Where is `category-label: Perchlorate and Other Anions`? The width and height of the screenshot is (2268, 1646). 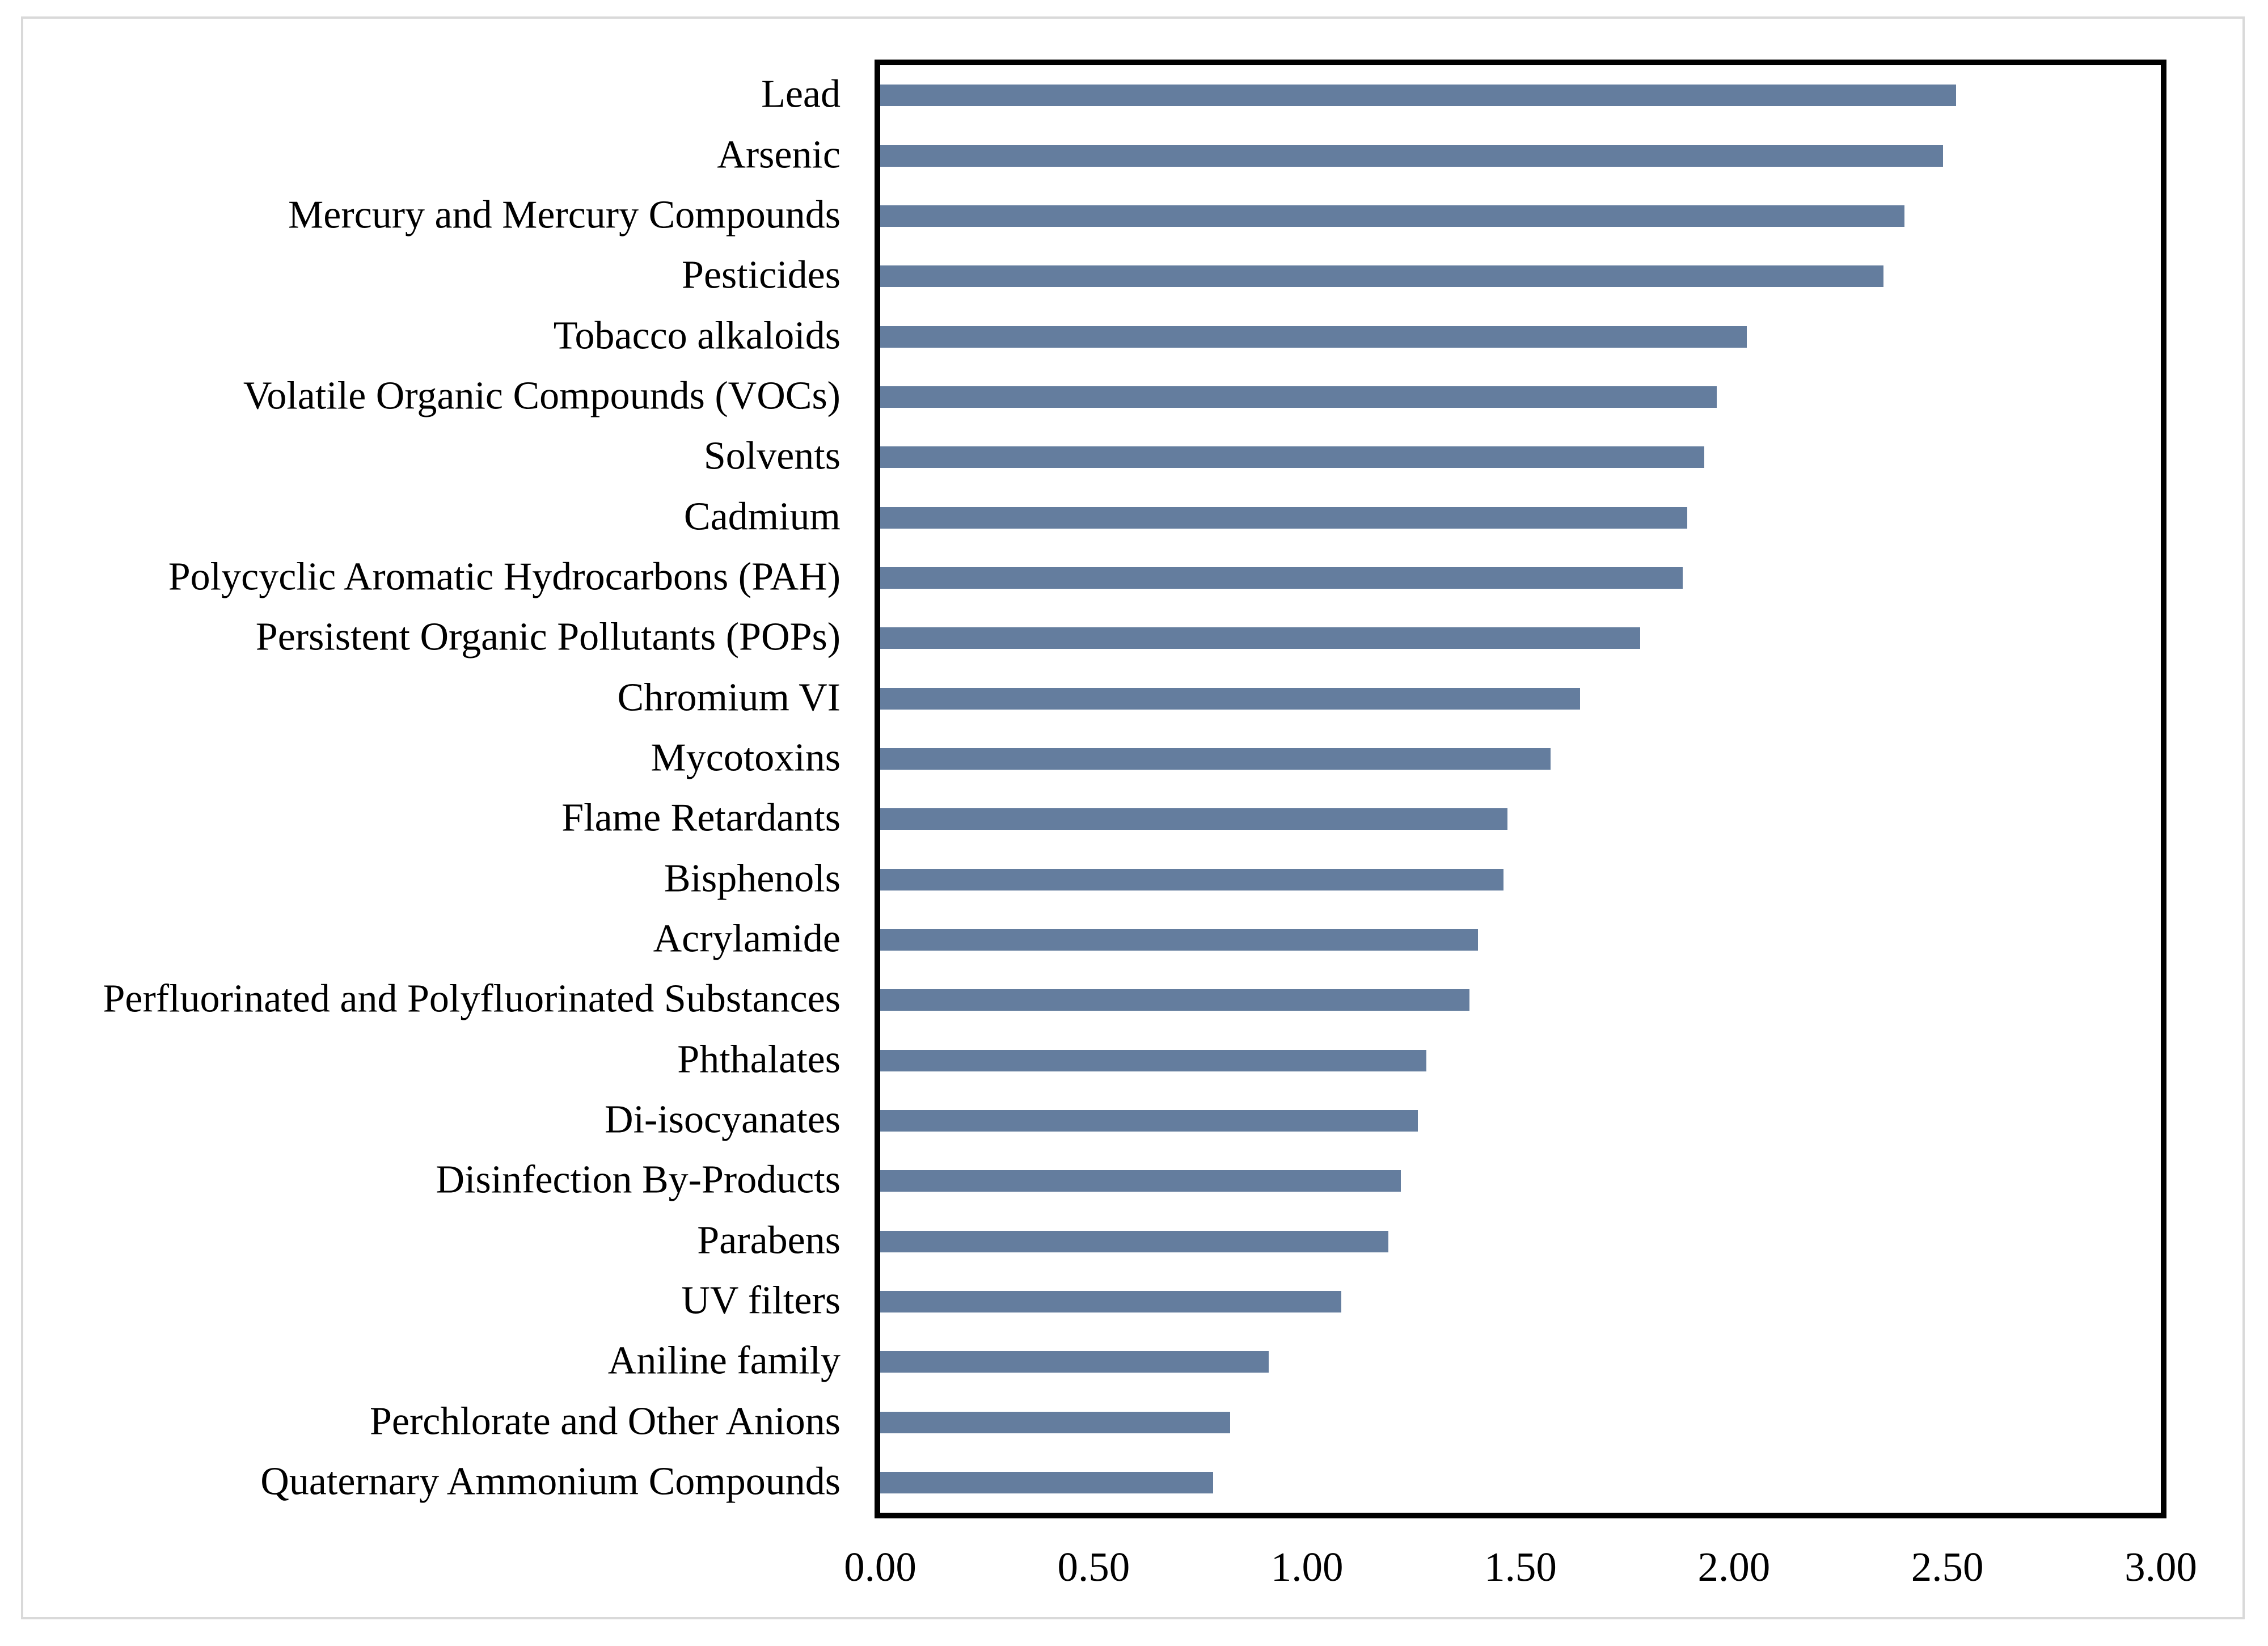 category-label: Perchlorate and Other Anions is located at coordinates (605, 1421).